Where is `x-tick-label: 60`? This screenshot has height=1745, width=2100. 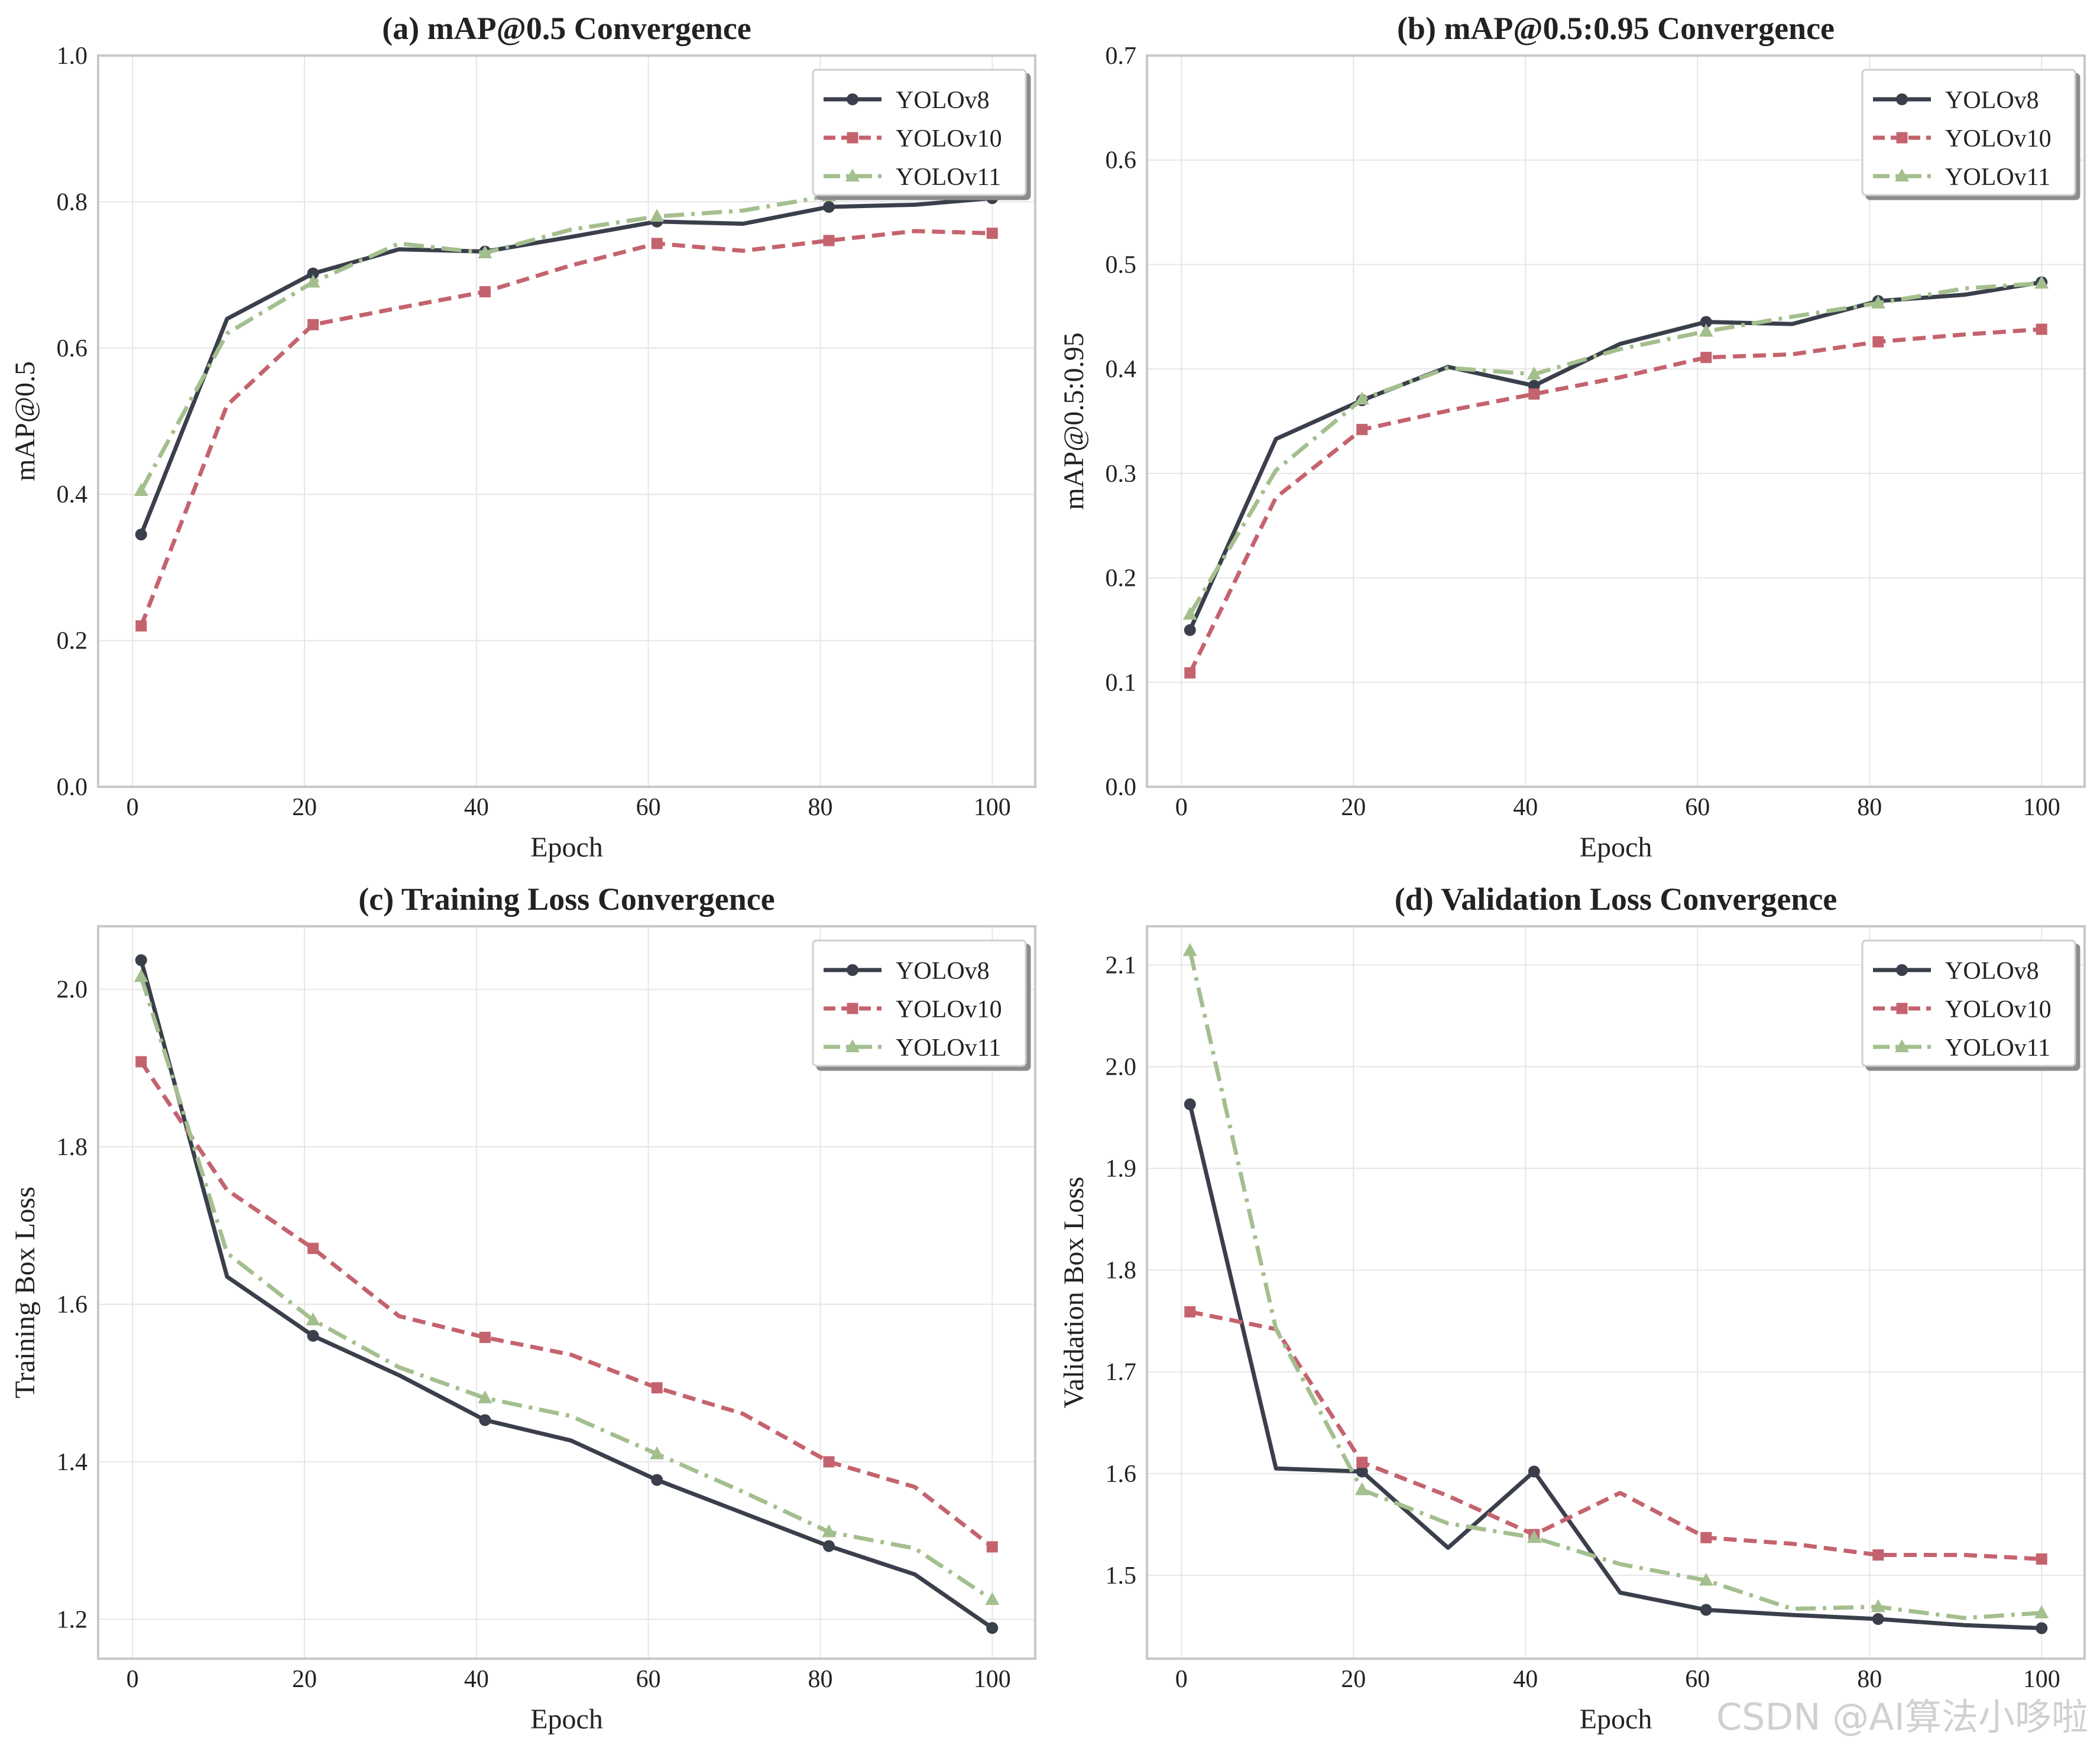 x-tick-label: 60 is located at coordinates (1698, 1679).